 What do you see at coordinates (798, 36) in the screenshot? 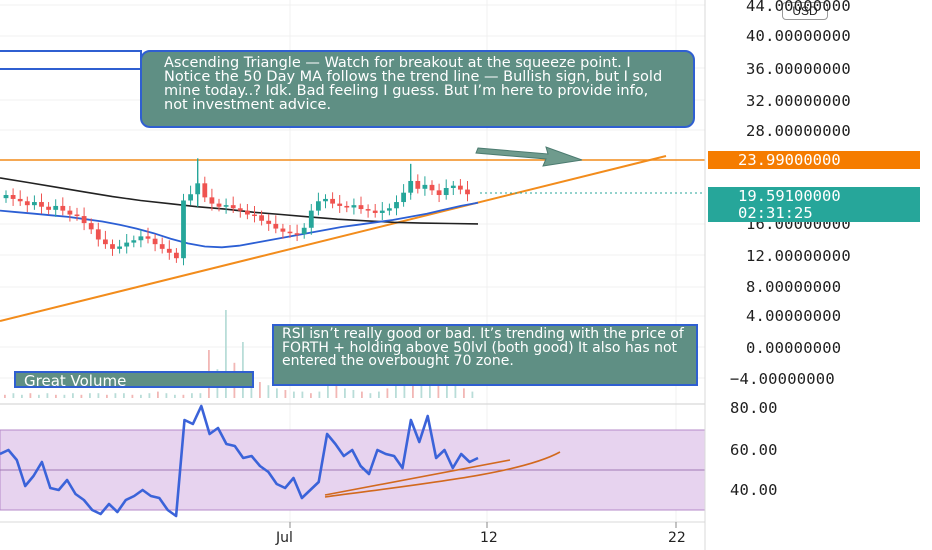
I see `price-tick: 40.00000000` at bounding box center [798, 36].